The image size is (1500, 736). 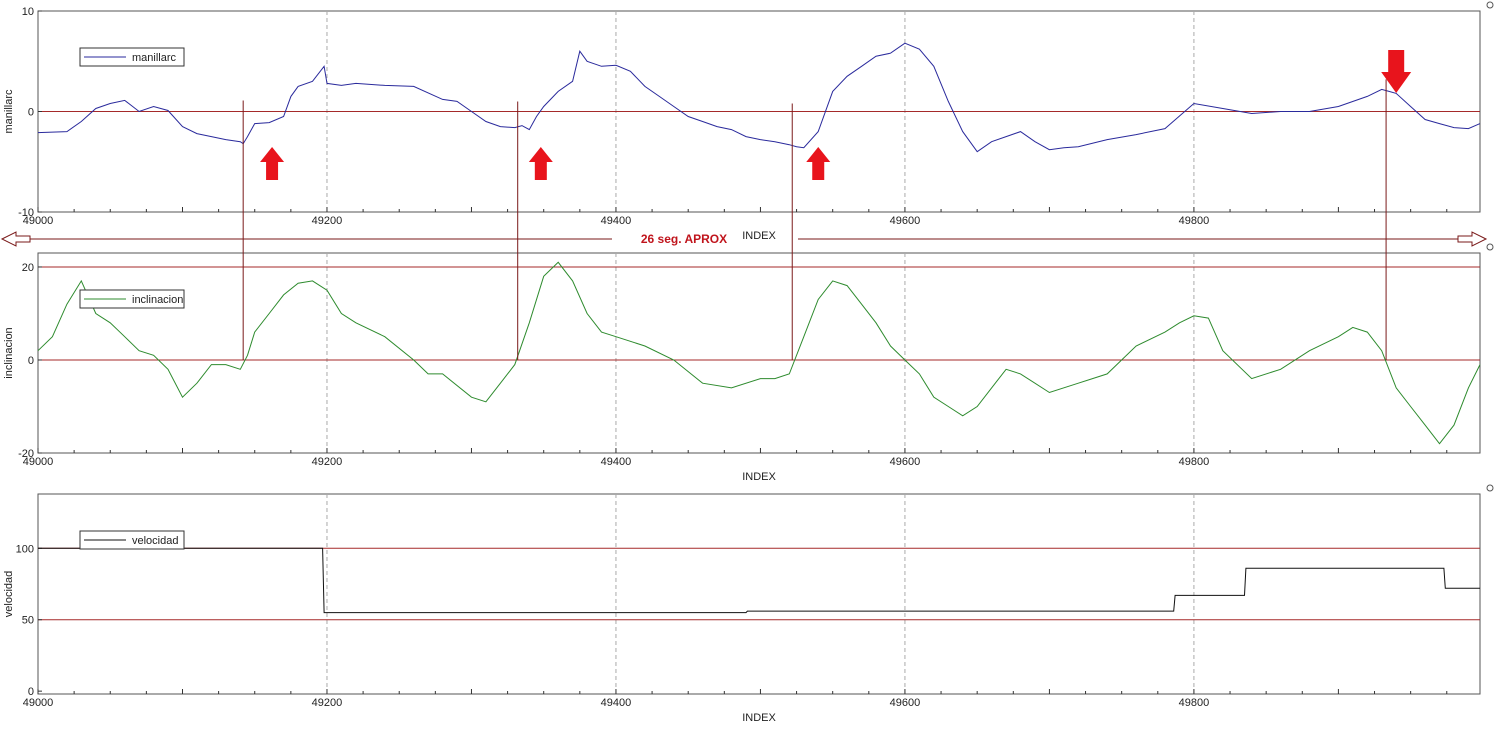 I want to click on y-tick-label: 100, so click(x=25, y=549).